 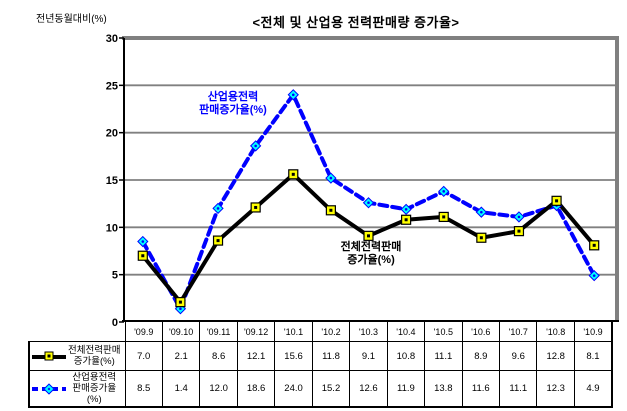 What do you see at coordinates (256, 389) in the screenshot?
I see `table-cell: 18.6` at bounding box center [256, 389].